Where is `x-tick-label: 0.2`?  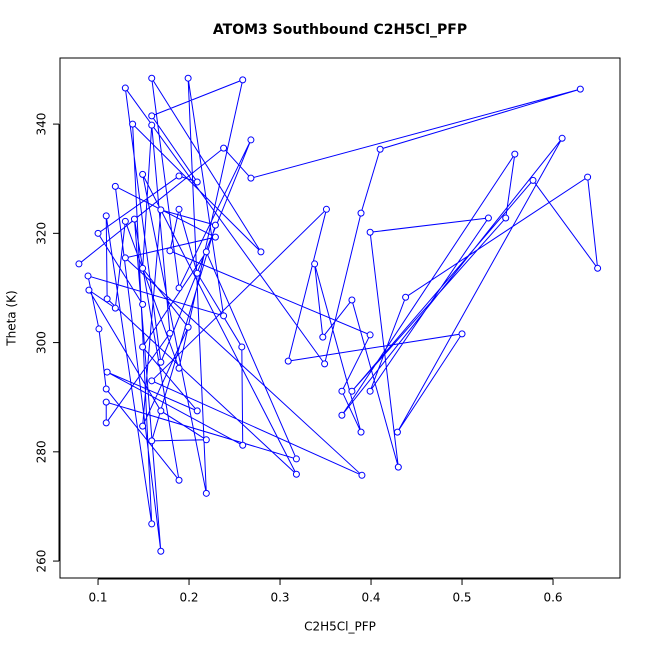 x-tick-label: 0.2 is located at coordinates (188, 598).